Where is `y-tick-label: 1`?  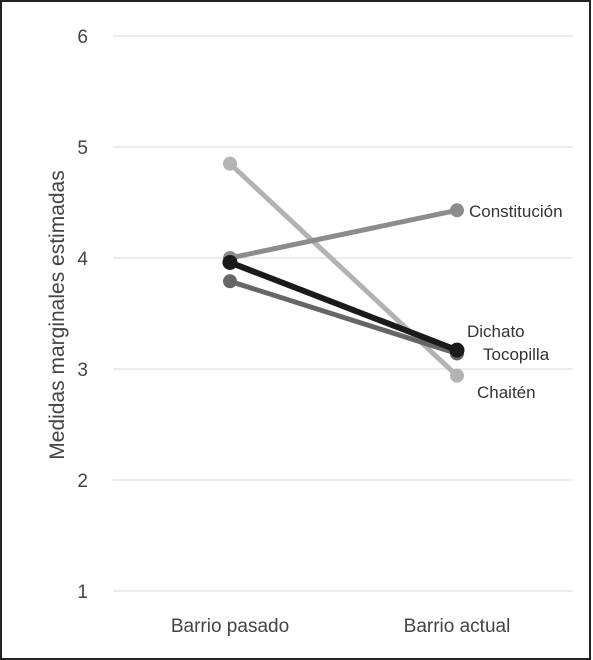 y-tick-label: 1 is located at coordinates (82, 592).